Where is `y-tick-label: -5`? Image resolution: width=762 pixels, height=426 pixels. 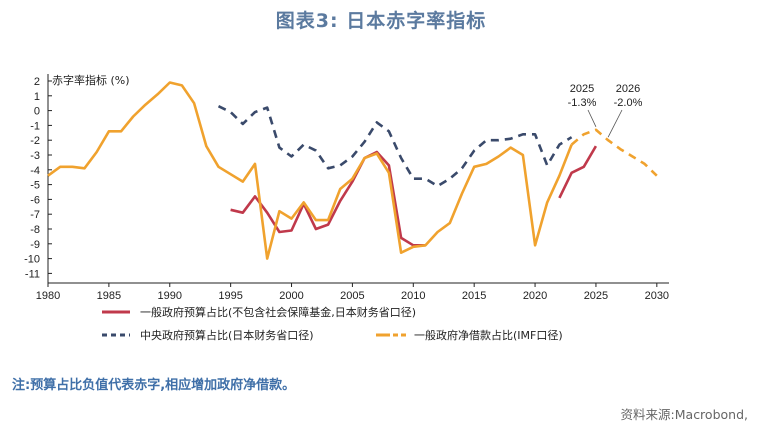
y-tick-label: -5 is located at coordinates (35, 186).